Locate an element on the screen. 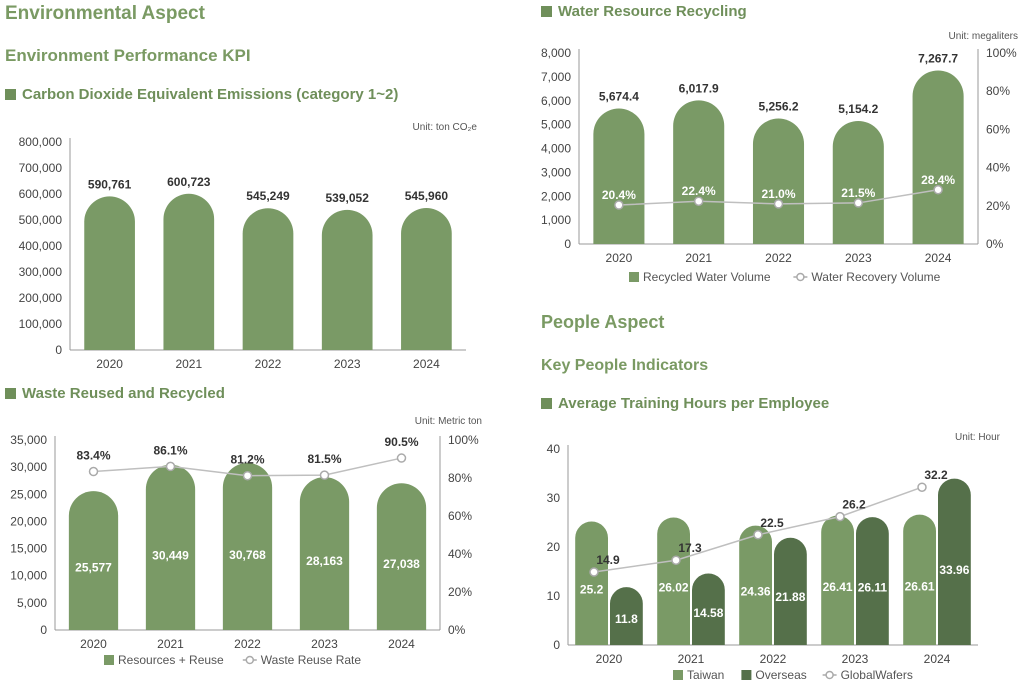 The width and height of the screenshot is (1024, 689). waste-chart-heading: Waste Reused and Recycled is located at coordinates (115, 393).